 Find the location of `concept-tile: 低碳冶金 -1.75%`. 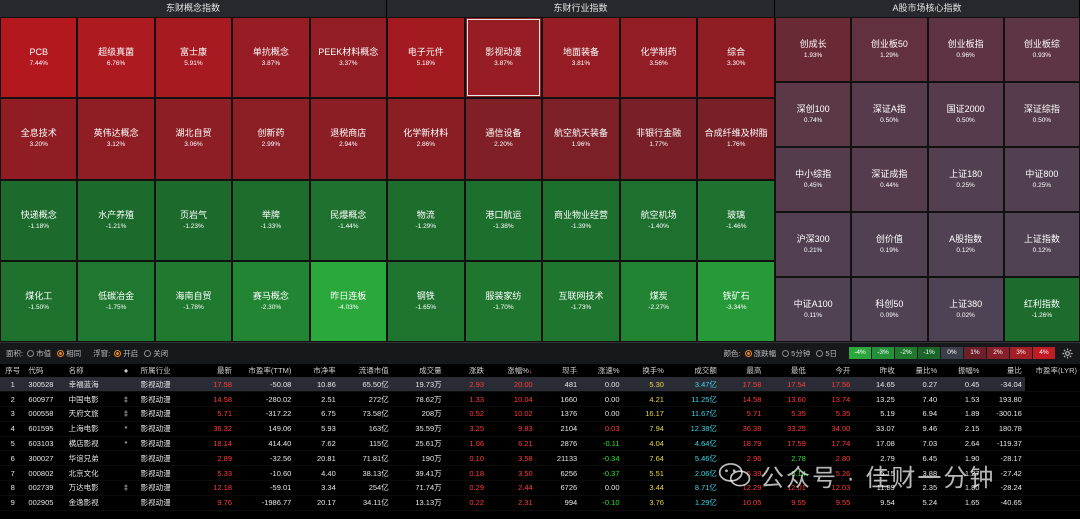

concept-tile: 低碳冶金 -1.75% is located at coordinates (116, 301).